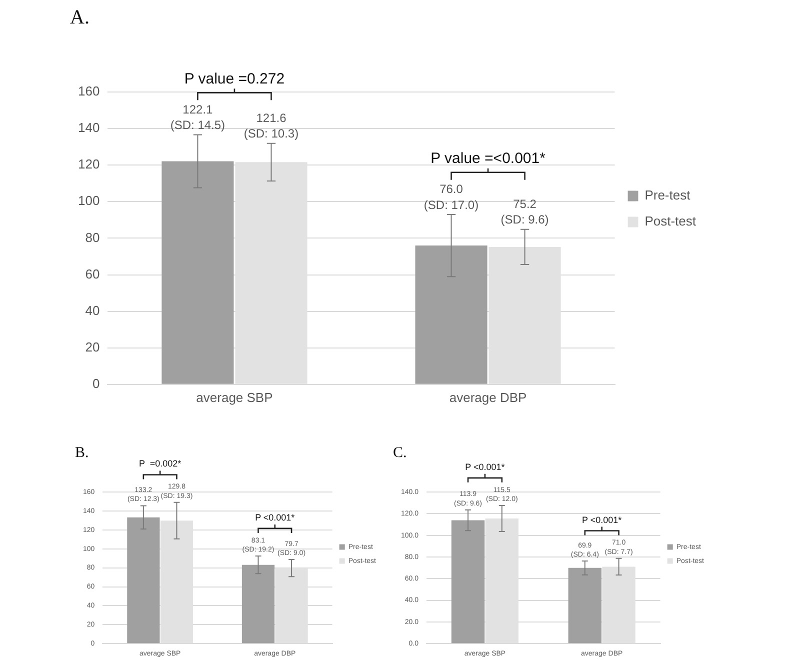 The width and height of the screenshot is (785, 666). Describe the element at coordinates (89, 200) in the screenshot. I see `y-tick-label: 100` at that location.